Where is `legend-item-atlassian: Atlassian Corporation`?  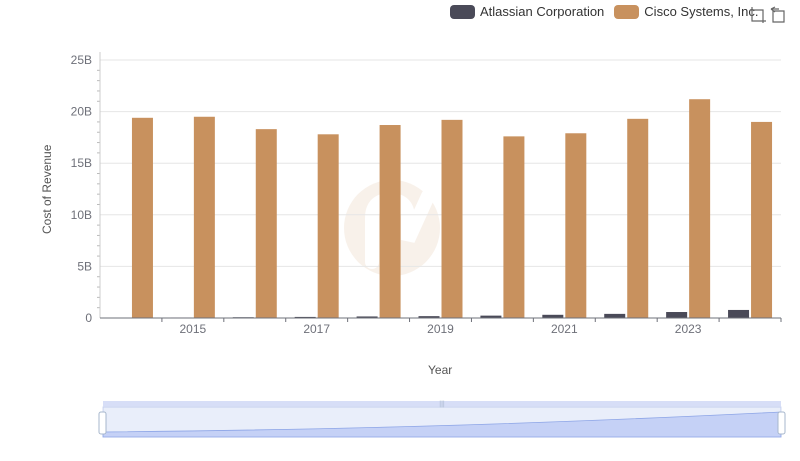
legend-item-atlassian: Atlassian Corporation is located at coordinates (527, 11).